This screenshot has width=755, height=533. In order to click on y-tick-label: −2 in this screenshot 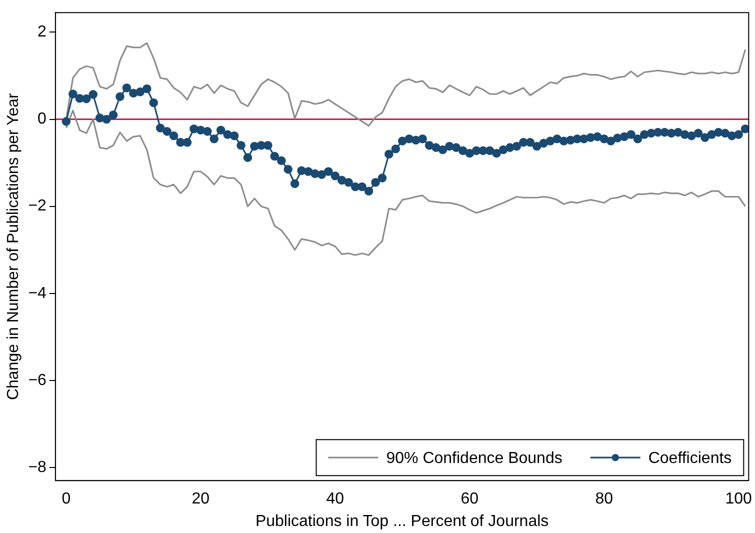, I will do `click(37, 206)`.